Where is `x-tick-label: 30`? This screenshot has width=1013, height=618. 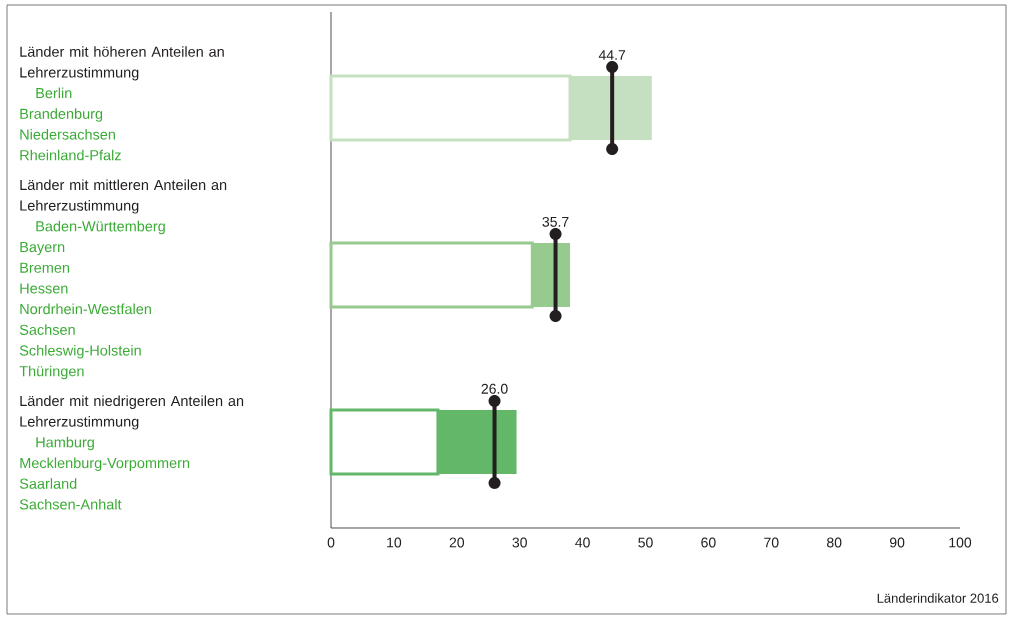
x-tick-label: 30 is located at coordinates (519, 542).